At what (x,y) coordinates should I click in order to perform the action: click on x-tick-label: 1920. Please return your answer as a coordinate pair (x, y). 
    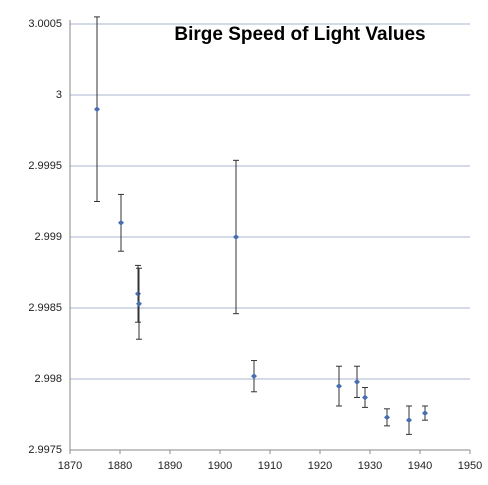
    Looking at the image, I should click on (320, 466).